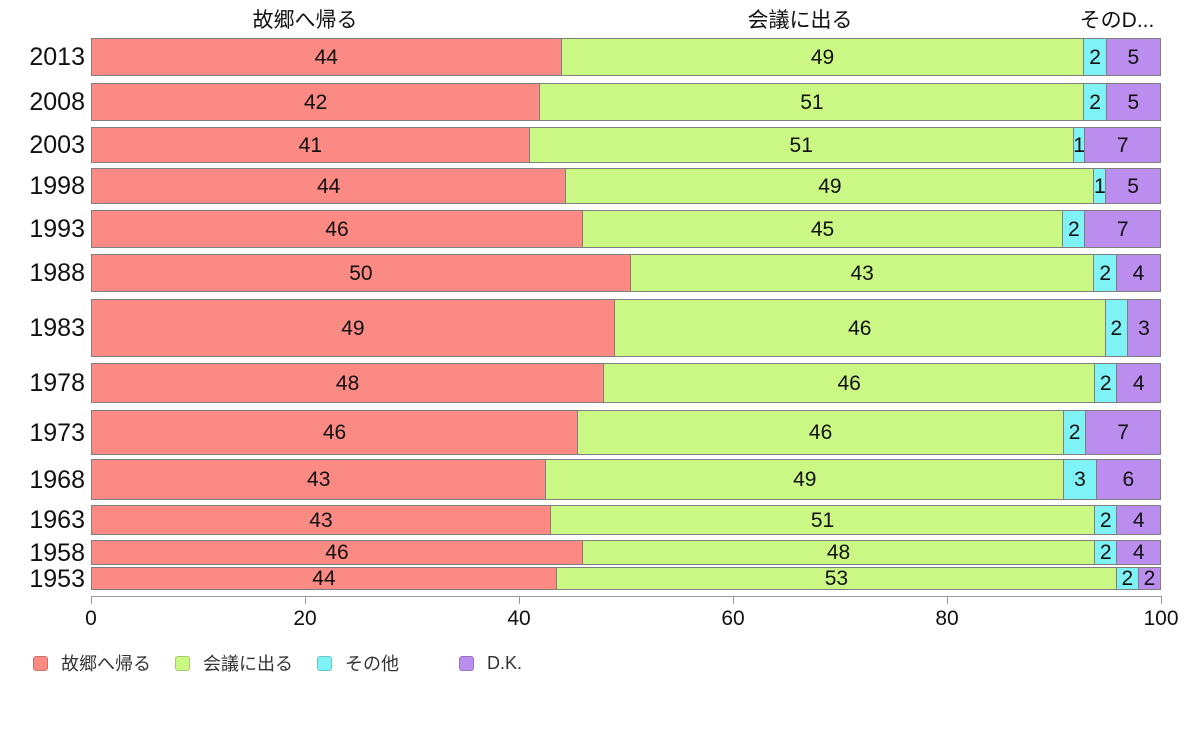  I want to click on legend-item-4: D.K., so click(530, 663).